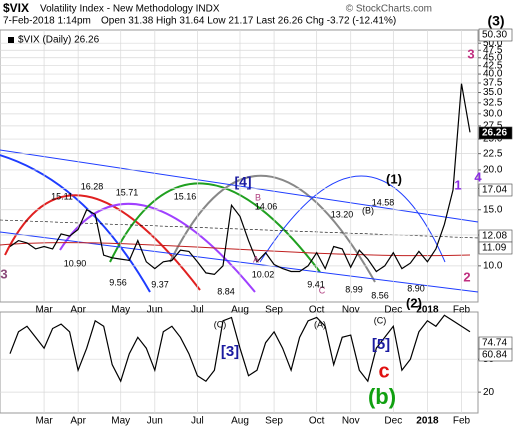 The image size is (520, 429). Describe the element at coordinates (493, 43) in the screenshot. I see `y-tick-label: 50.0` at that location.